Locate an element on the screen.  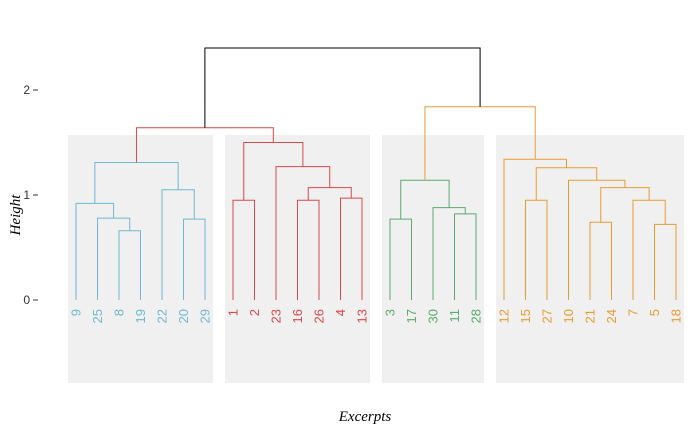
leaf-label-22: 22 is located at coordinates (162, 316).